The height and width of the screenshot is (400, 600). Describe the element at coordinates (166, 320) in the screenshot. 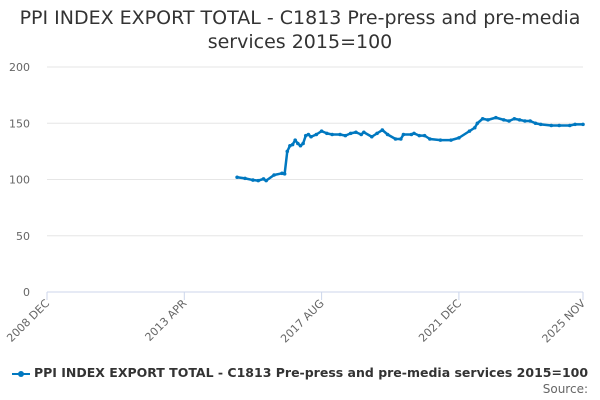

I see `x-tick-label: 2013 APR` at that location.